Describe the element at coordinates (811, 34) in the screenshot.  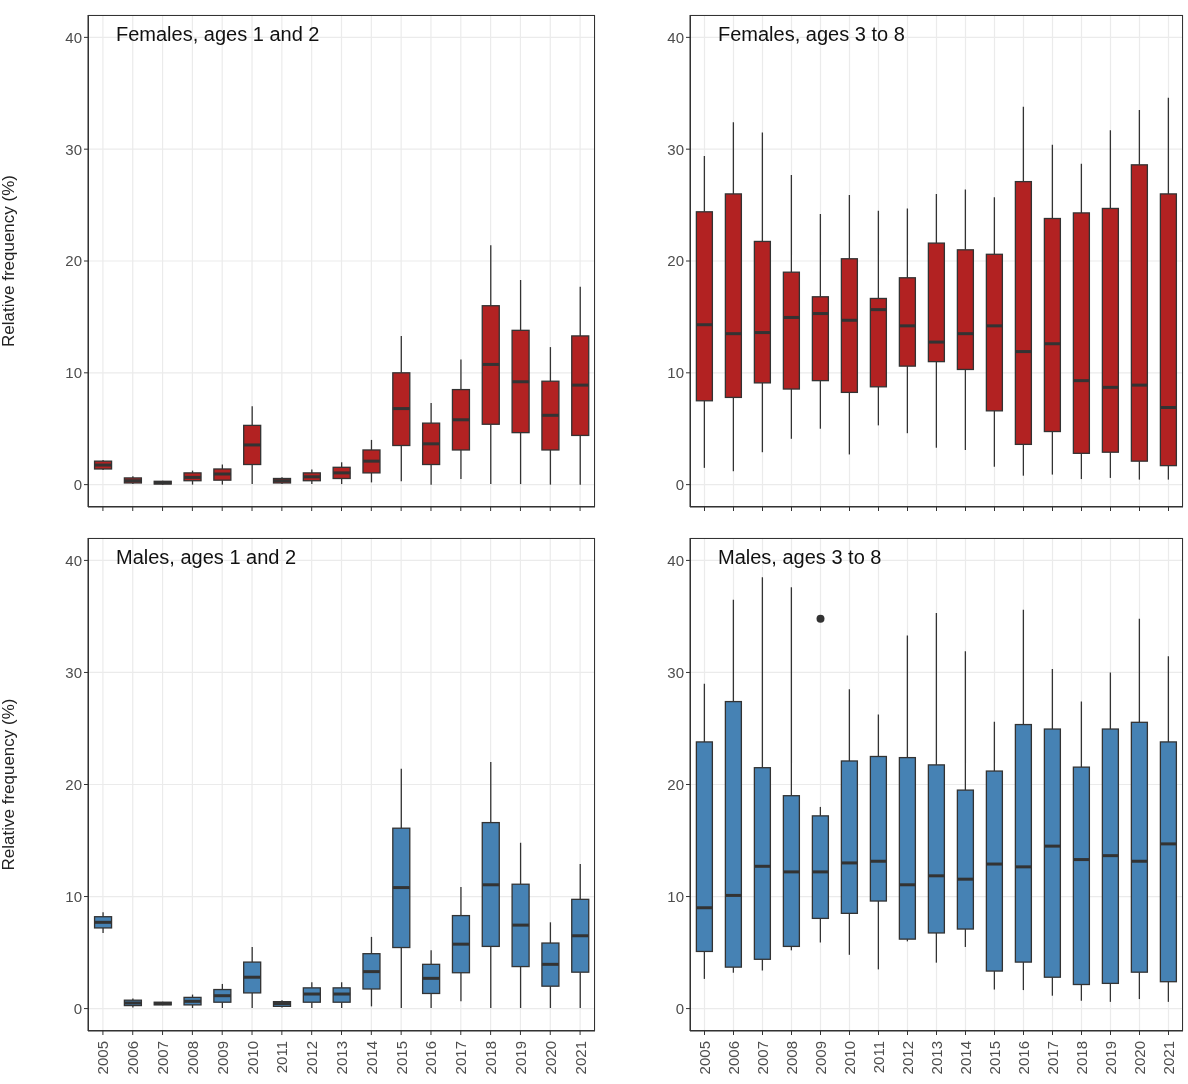
I see `chart-title: Females, ages 3 to 8` at that location.